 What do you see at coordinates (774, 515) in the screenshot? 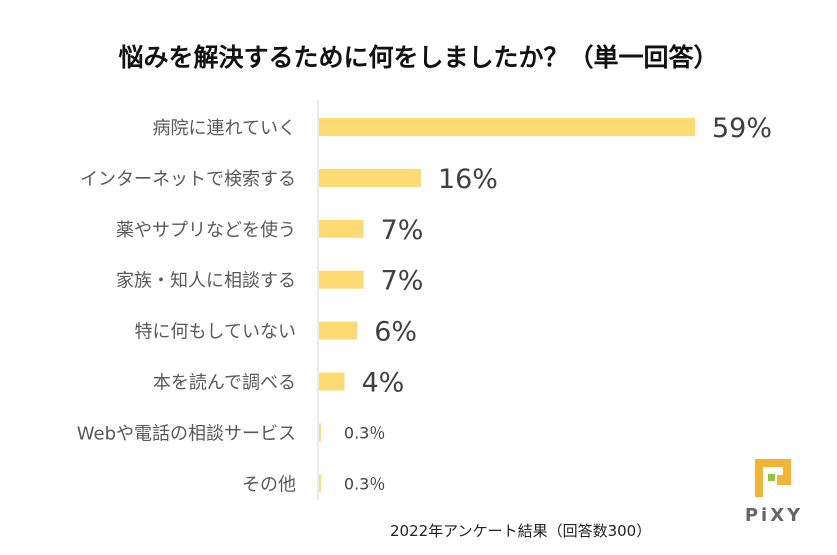
I see `logo-text: PiXY` at bounding box center [774, 515].